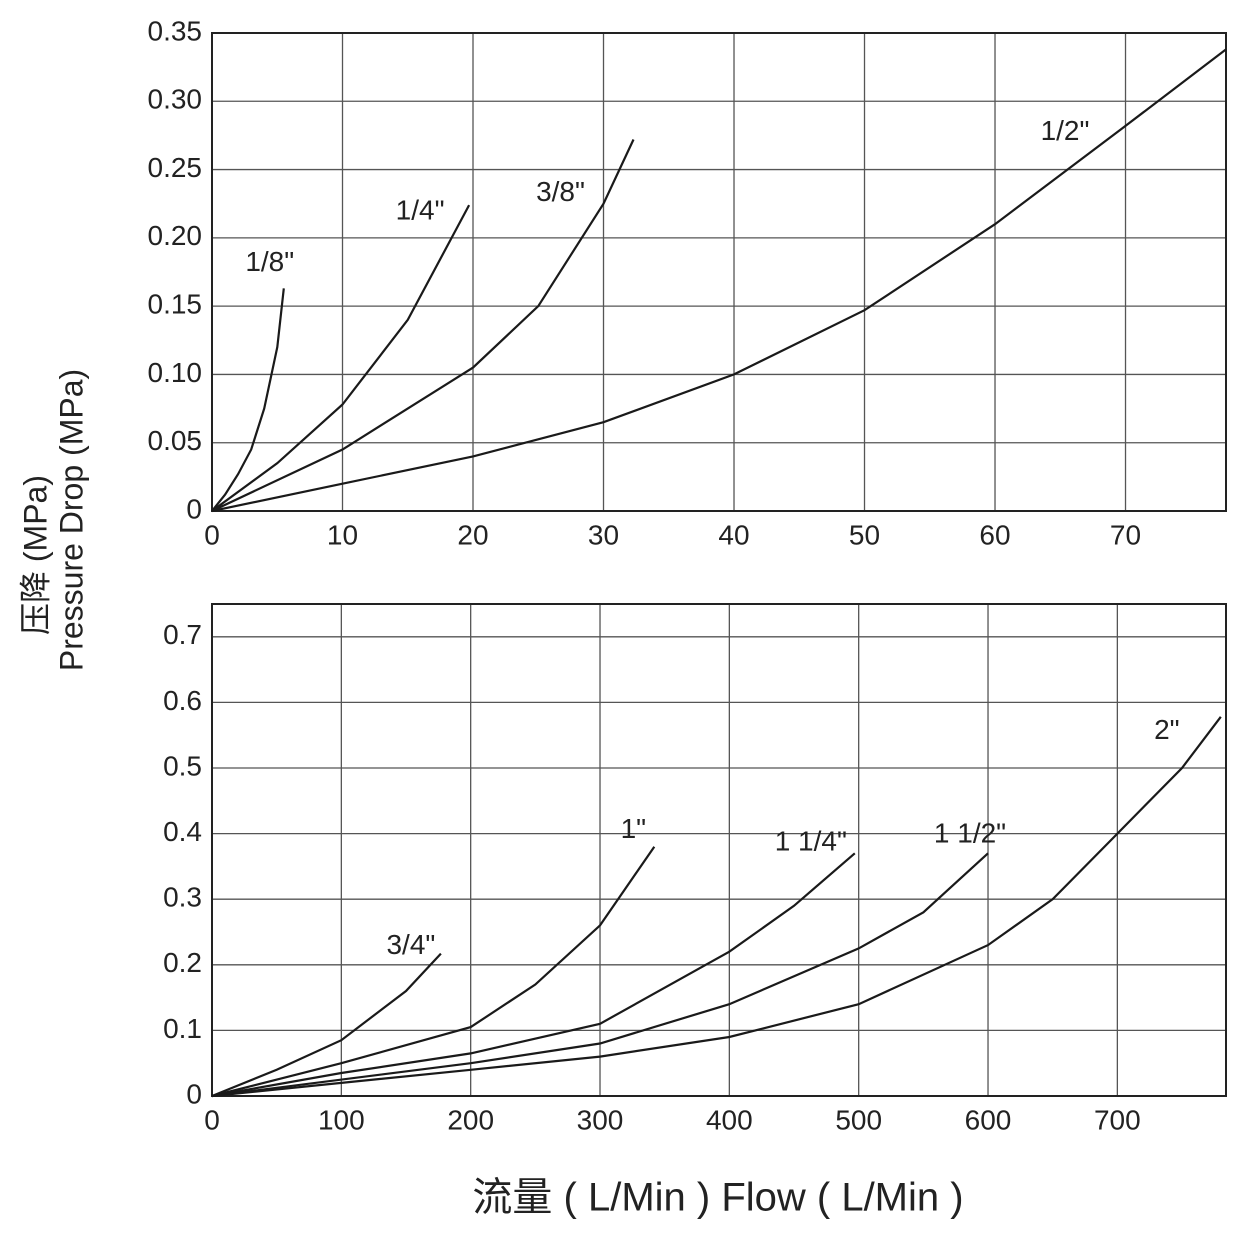 This screenshot has width=1254, height=1254. I want to click on x-tick-label: 100, so click(341, 1119).